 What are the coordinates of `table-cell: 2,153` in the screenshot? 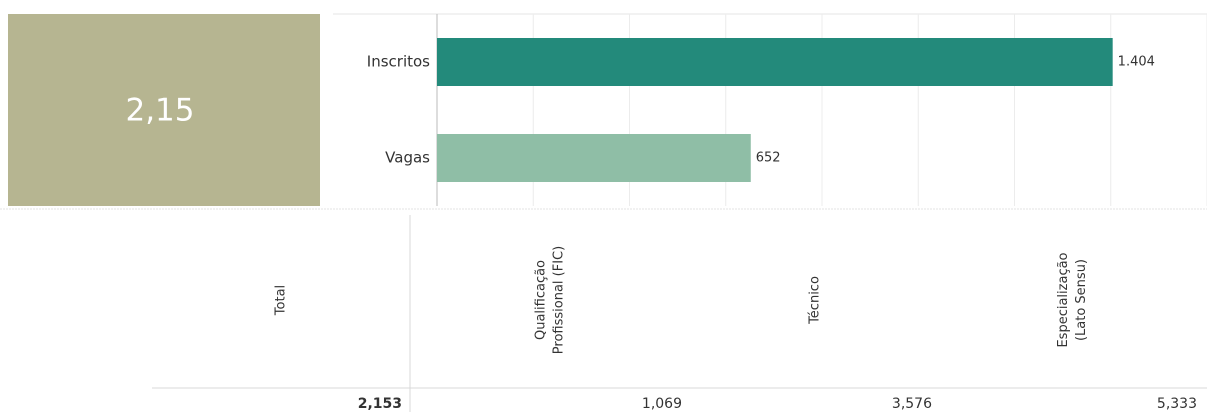 It's located at (380, 404).